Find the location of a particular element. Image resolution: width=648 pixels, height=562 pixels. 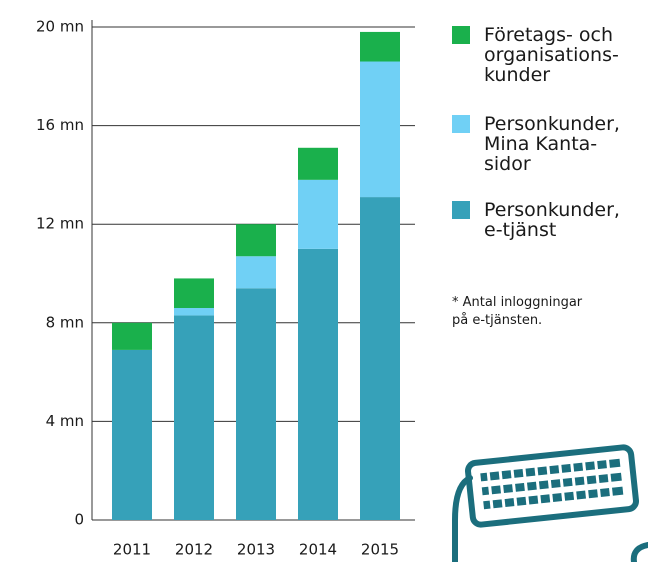

footnote: * Antal inloggningar på e-tjänsten. is located at coordinates (517, 311).